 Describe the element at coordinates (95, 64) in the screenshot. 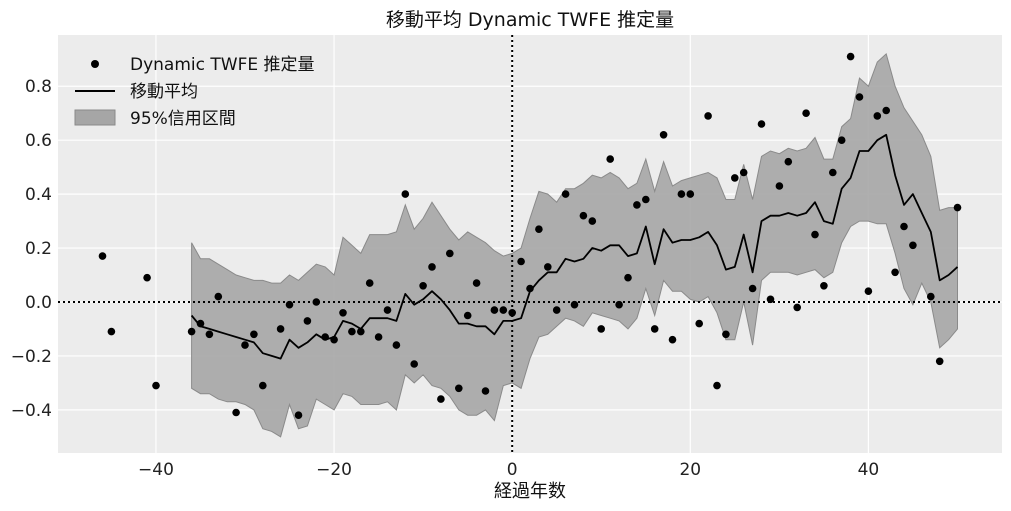

I see `legend-marker-scatter` at that location.